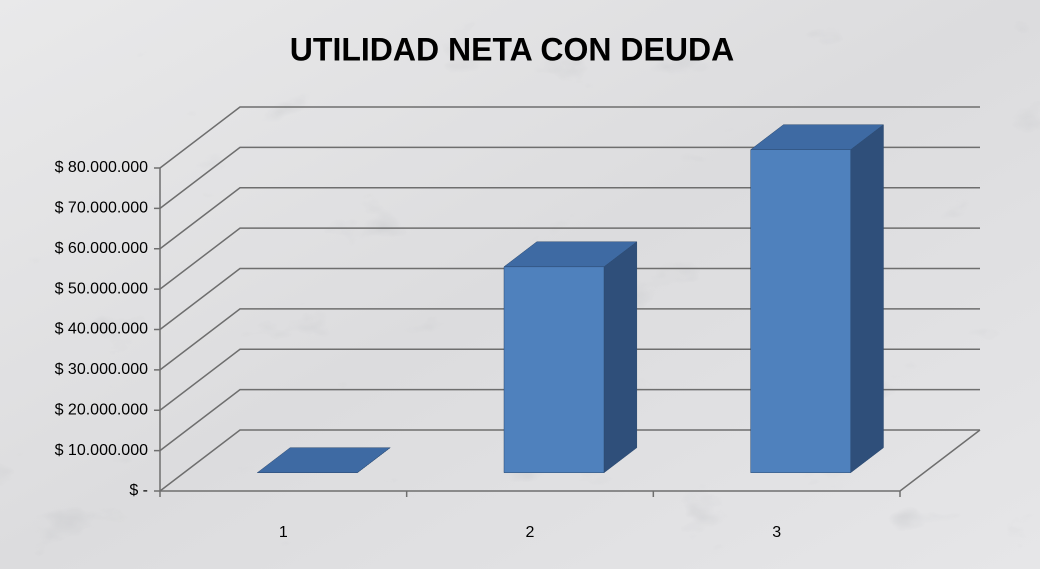 The image size is (1040, 574). I want to click on x-tick-label: 2, so click(530, 532).